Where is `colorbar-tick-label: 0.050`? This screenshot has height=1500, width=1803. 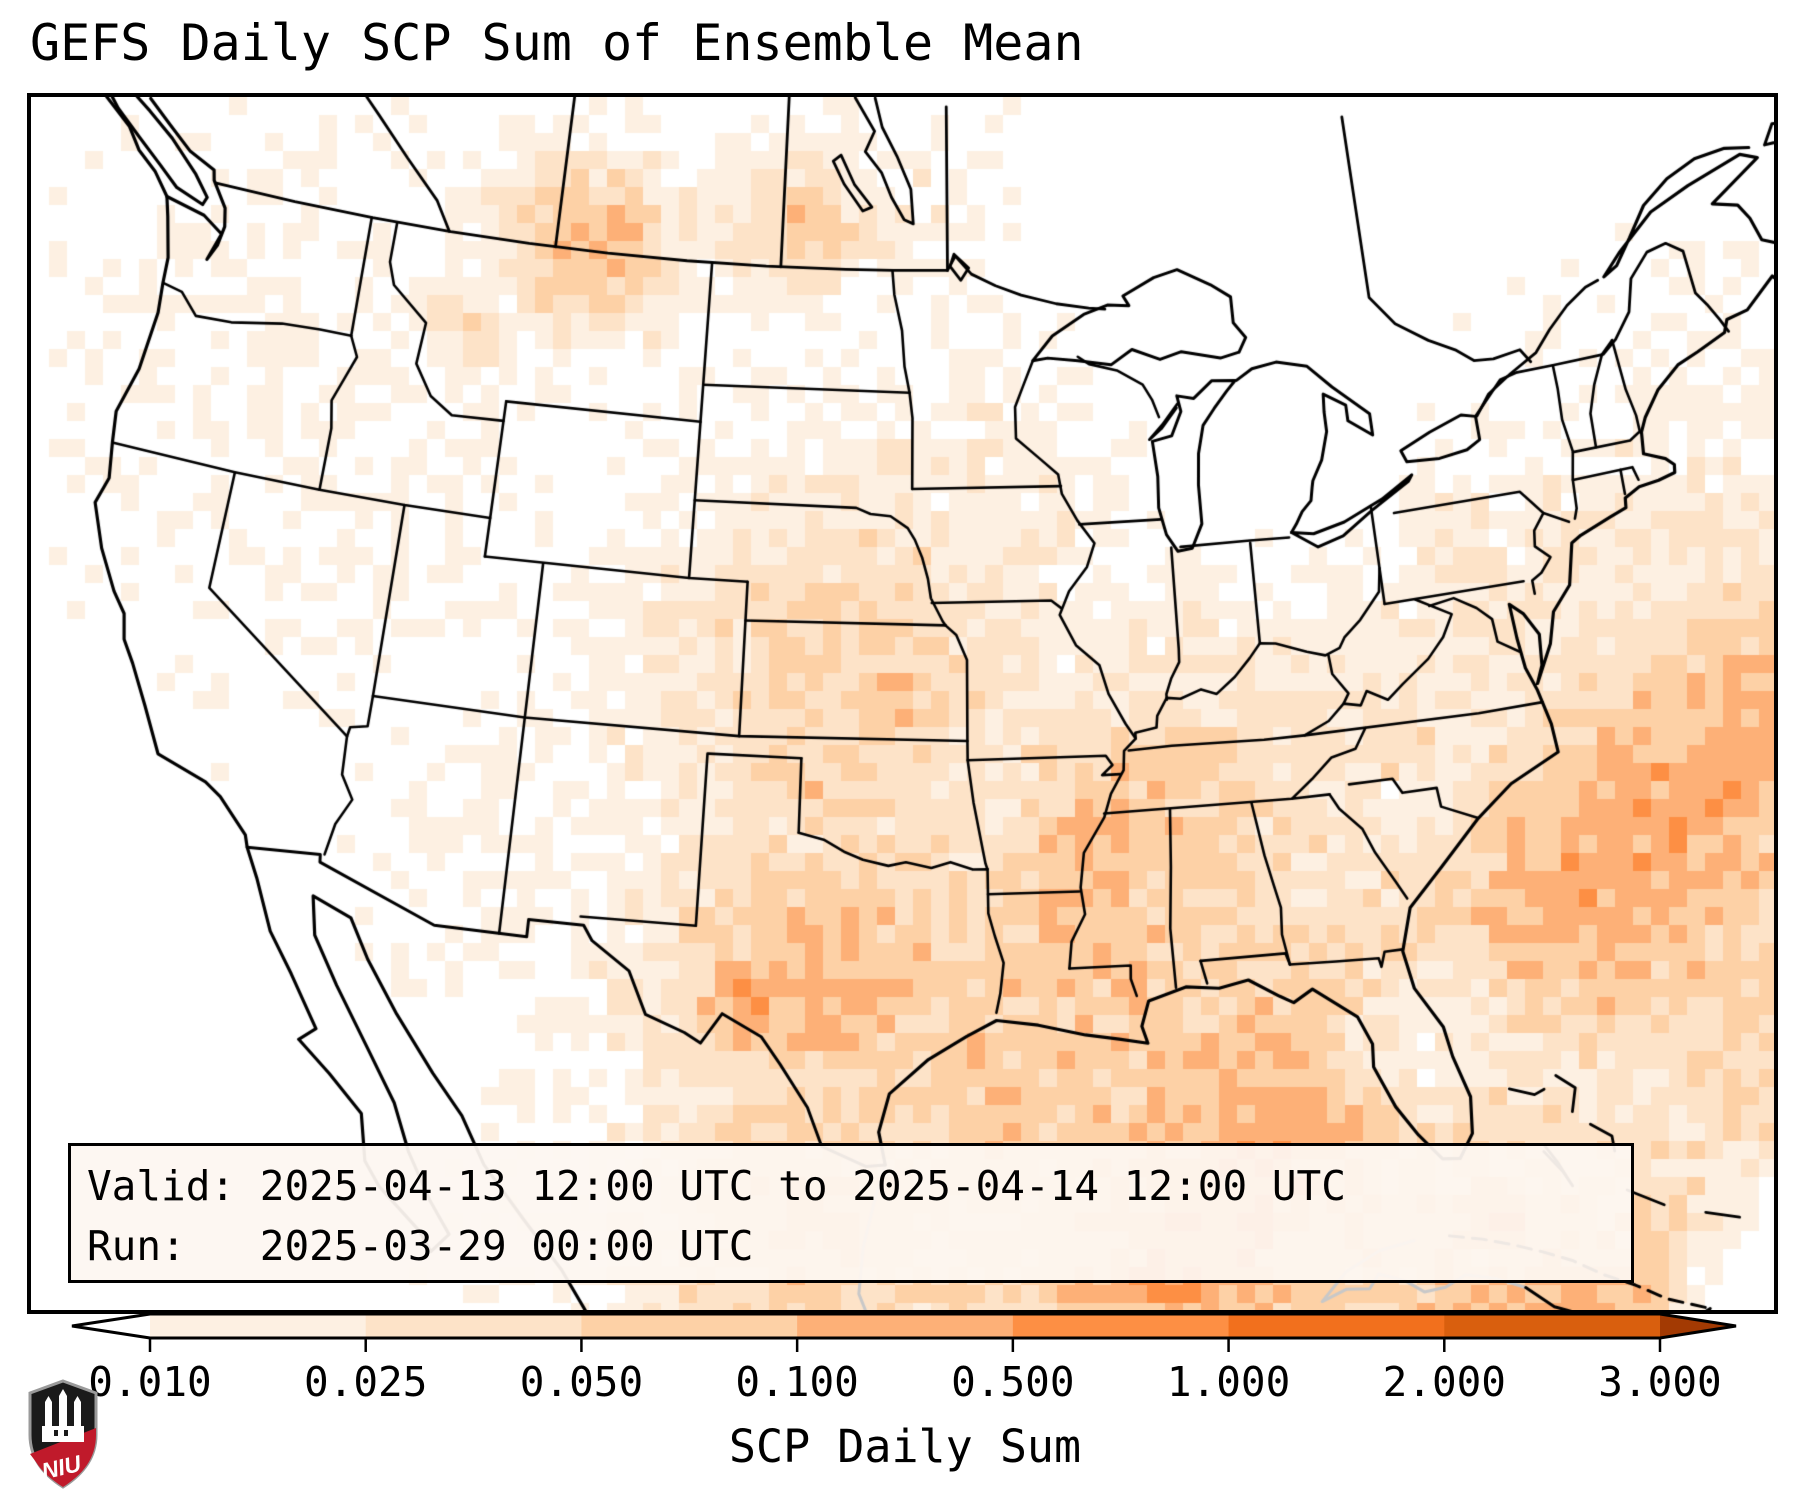
colorbar-tick-label: 0.050 is located at coordinates (581, 1382).